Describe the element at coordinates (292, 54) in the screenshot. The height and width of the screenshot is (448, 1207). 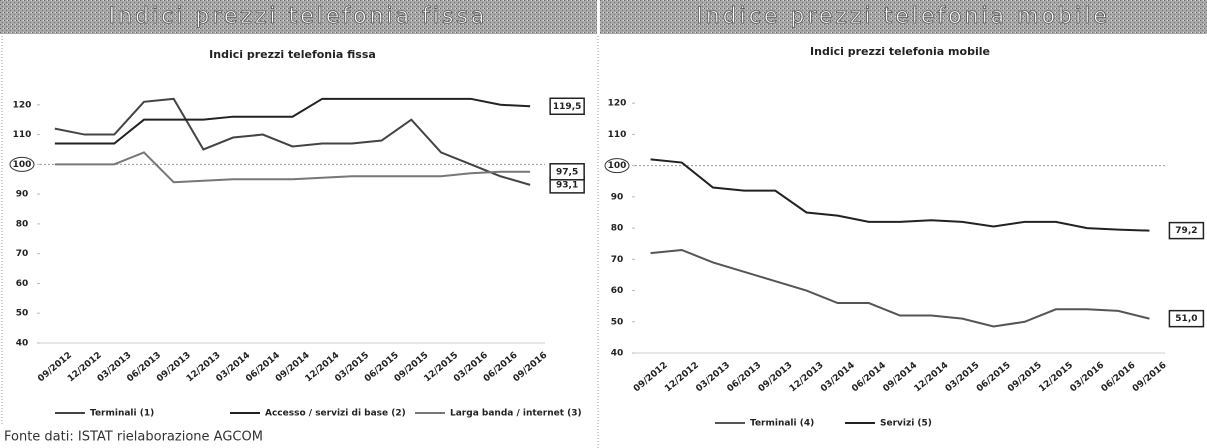
I see `chart-title: Indici prezzi telefonia fissa` at that location.